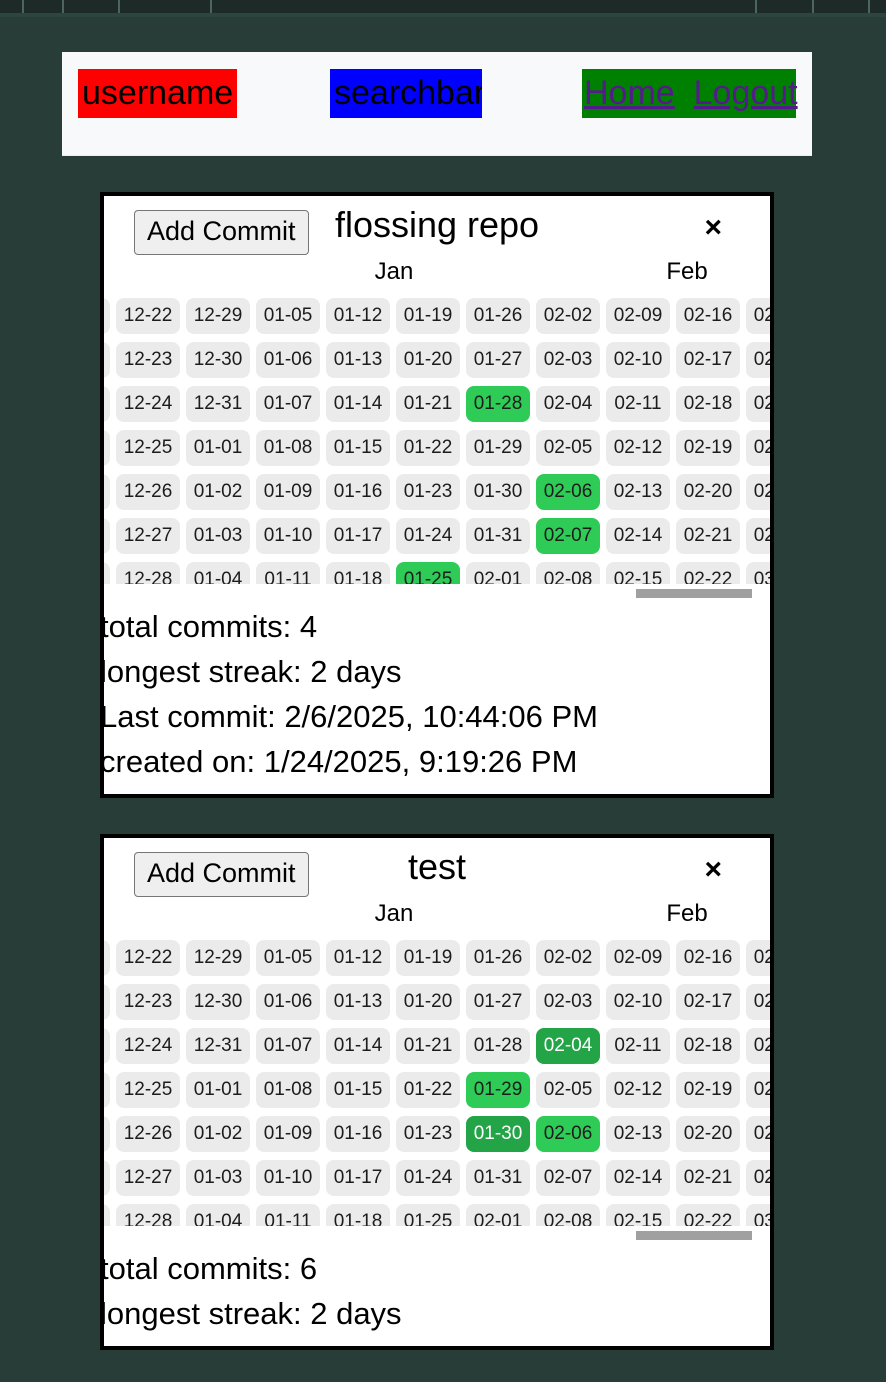  Describe the element at coordinates (568, 1215) in the screenshot. I see `contribution-cell: 02-08` at that location.